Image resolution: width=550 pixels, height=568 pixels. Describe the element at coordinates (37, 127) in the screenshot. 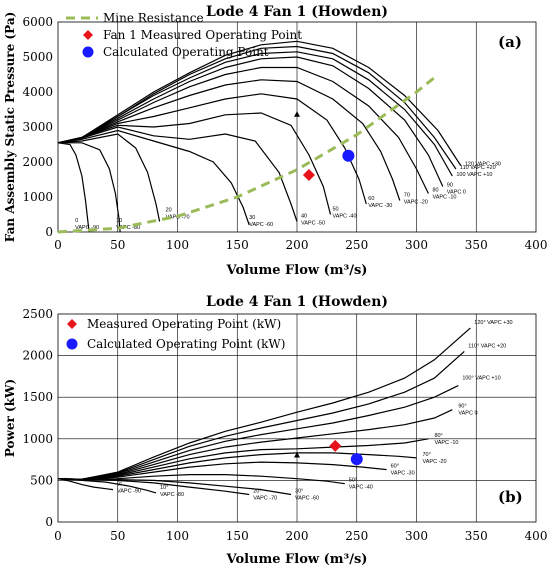

I see `panel-a-y-tick-label: 3000` at that location.